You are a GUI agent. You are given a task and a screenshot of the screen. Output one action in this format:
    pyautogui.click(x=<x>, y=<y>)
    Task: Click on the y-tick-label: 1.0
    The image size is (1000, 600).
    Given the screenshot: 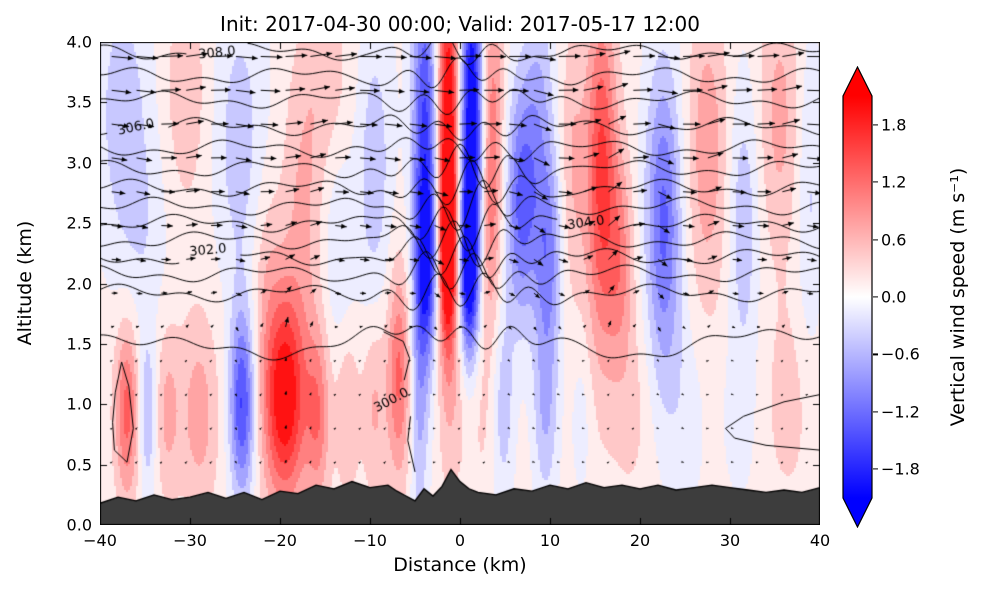 What is the action you would take?
    pyautogui.click(x=79, y=404)
    